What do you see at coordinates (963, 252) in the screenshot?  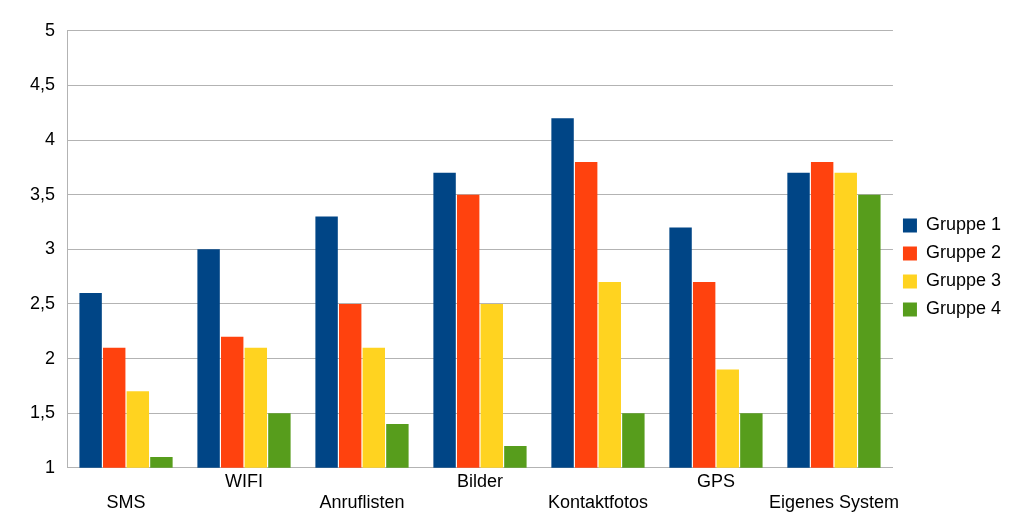 I see `legend-label: Gruppe 2` at bounding box center [963, 252].